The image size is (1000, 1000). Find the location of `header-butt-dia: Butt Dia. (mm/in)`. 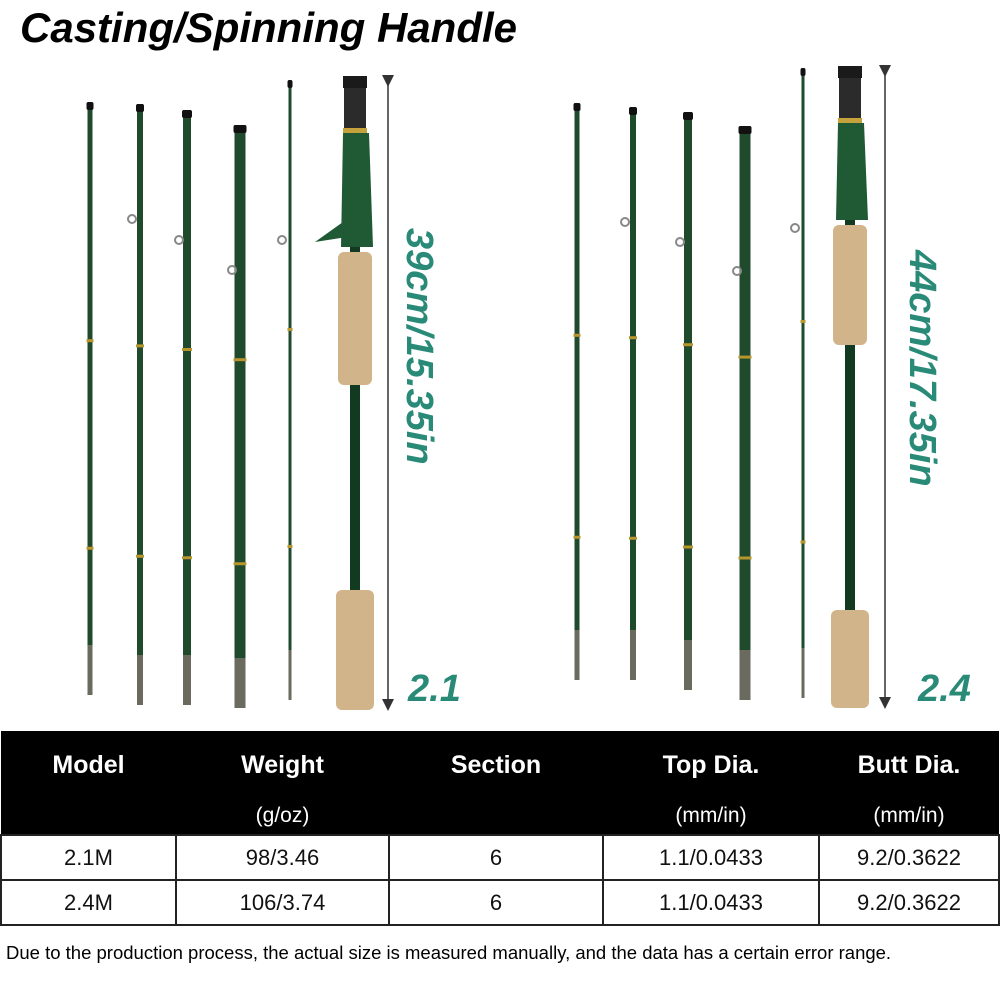

header-butt-dia: Butt Dia. (mm/in) is located at coordinates (909, 783).